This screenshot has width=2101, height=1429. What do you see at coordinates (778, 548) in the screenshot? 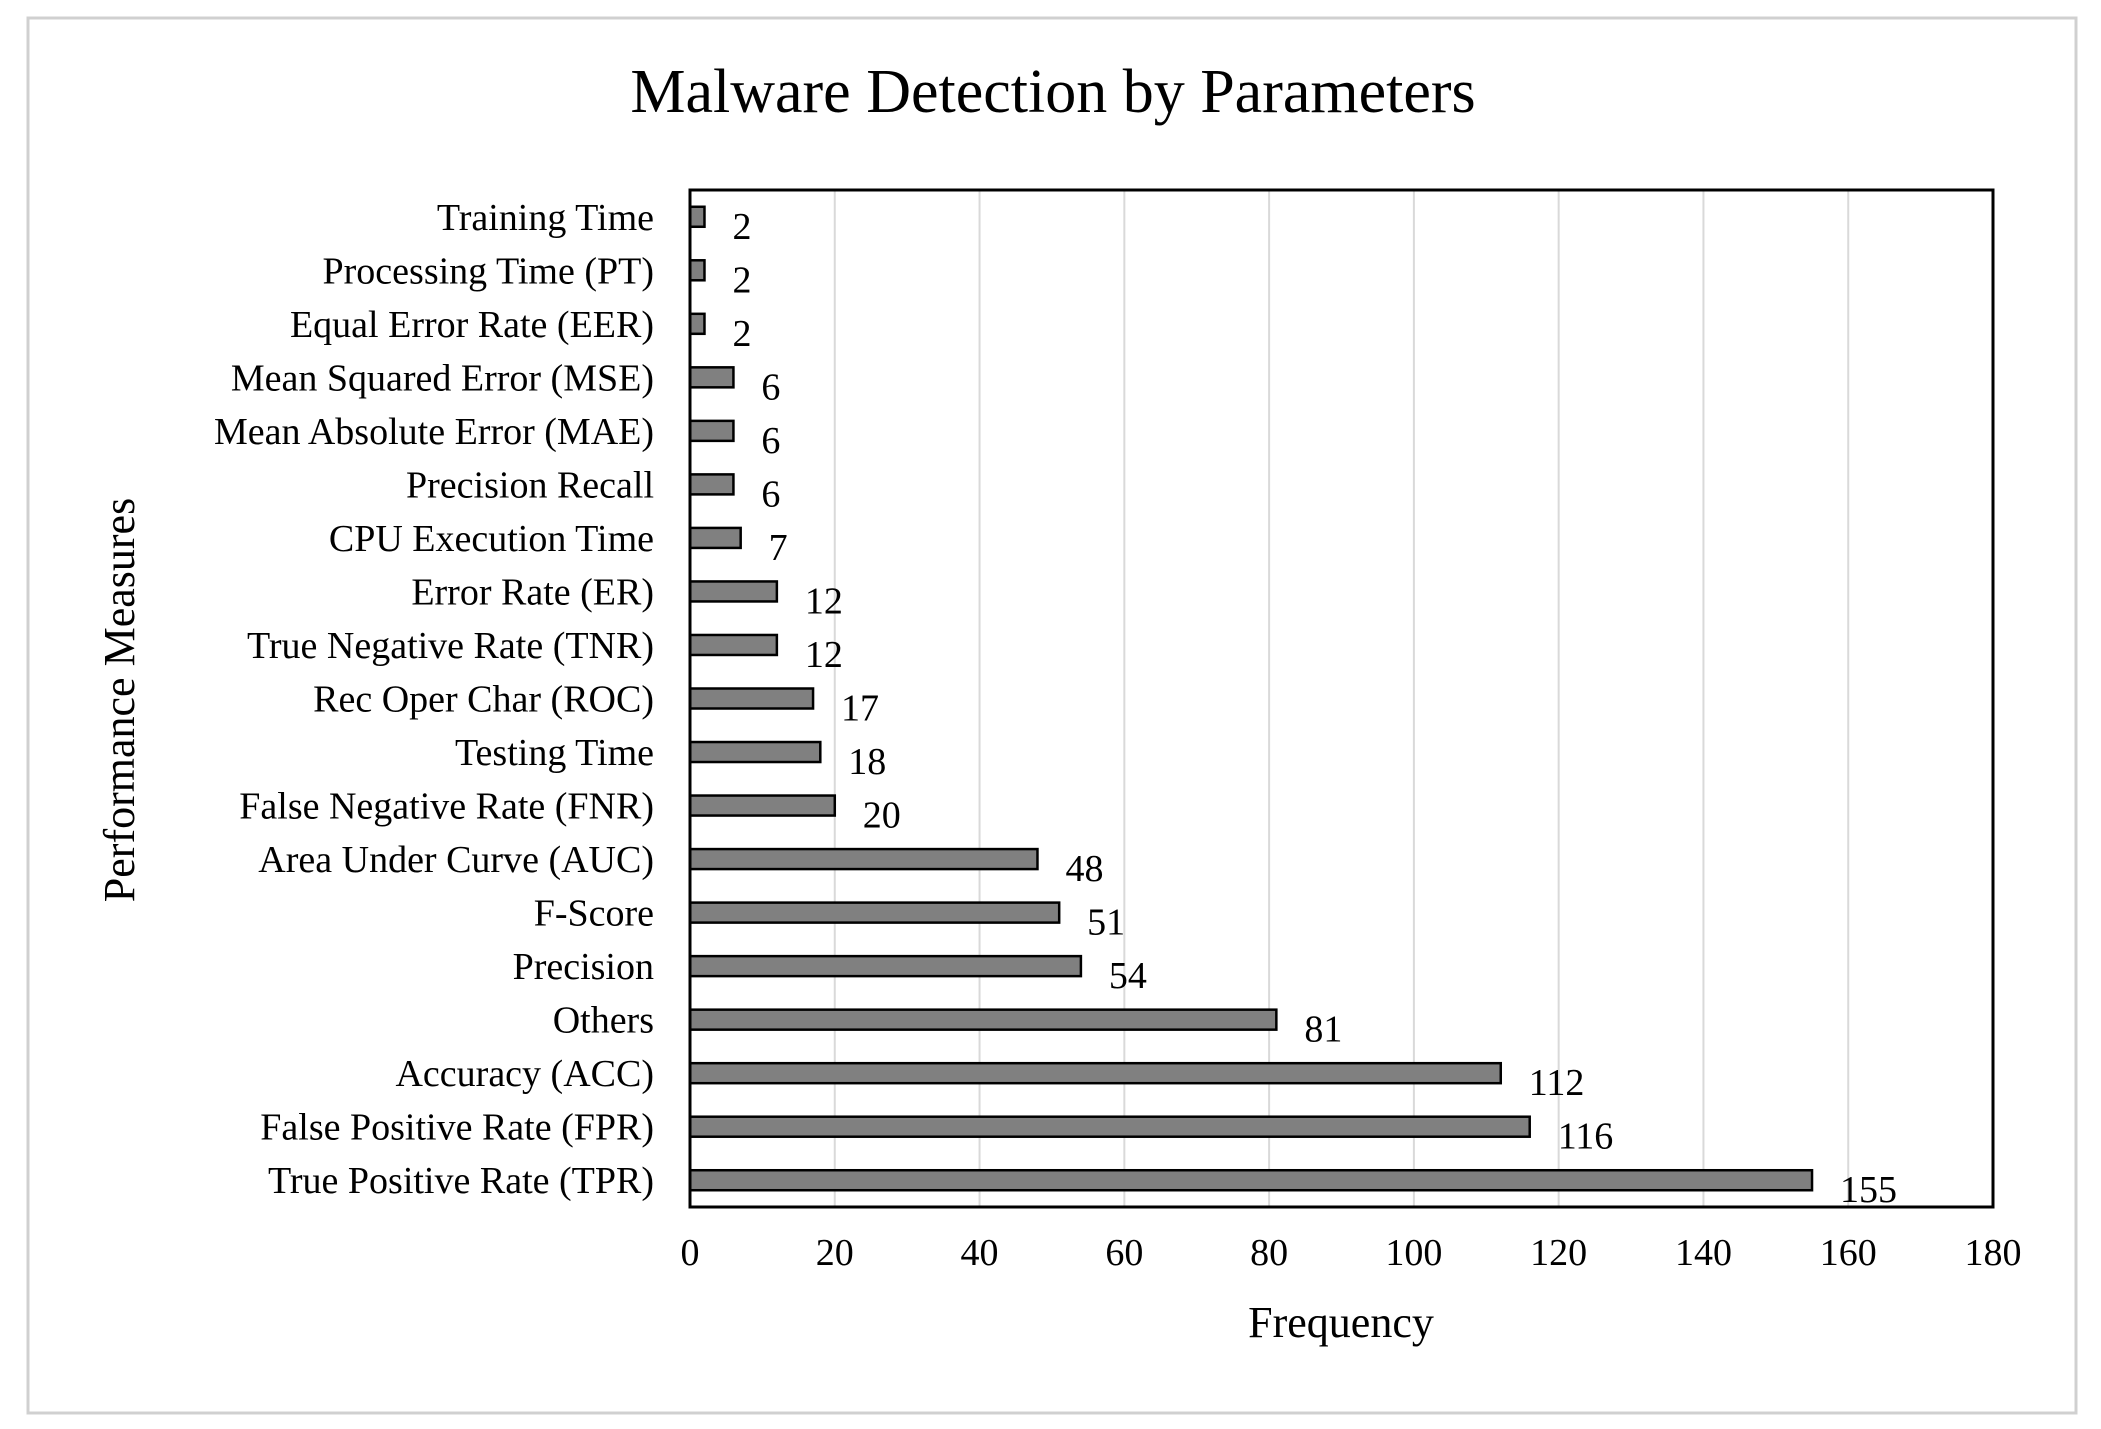
I see `data-label: 7` at bounding box center [778, 548].